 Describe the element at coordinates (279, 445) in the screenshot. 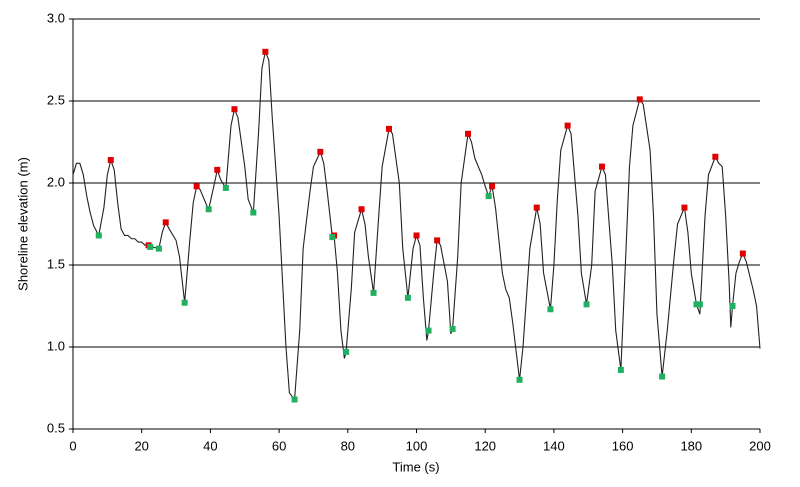

I see `x-tick-label: 60` at that location.